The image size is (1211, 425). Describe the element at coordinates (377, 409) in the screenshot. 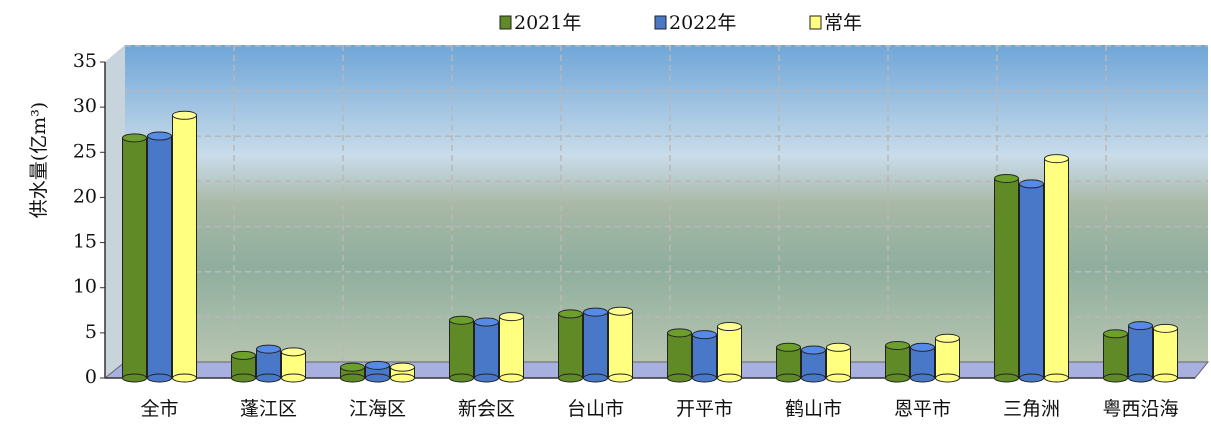

I see `x-tick-label: 江海区` at that location.